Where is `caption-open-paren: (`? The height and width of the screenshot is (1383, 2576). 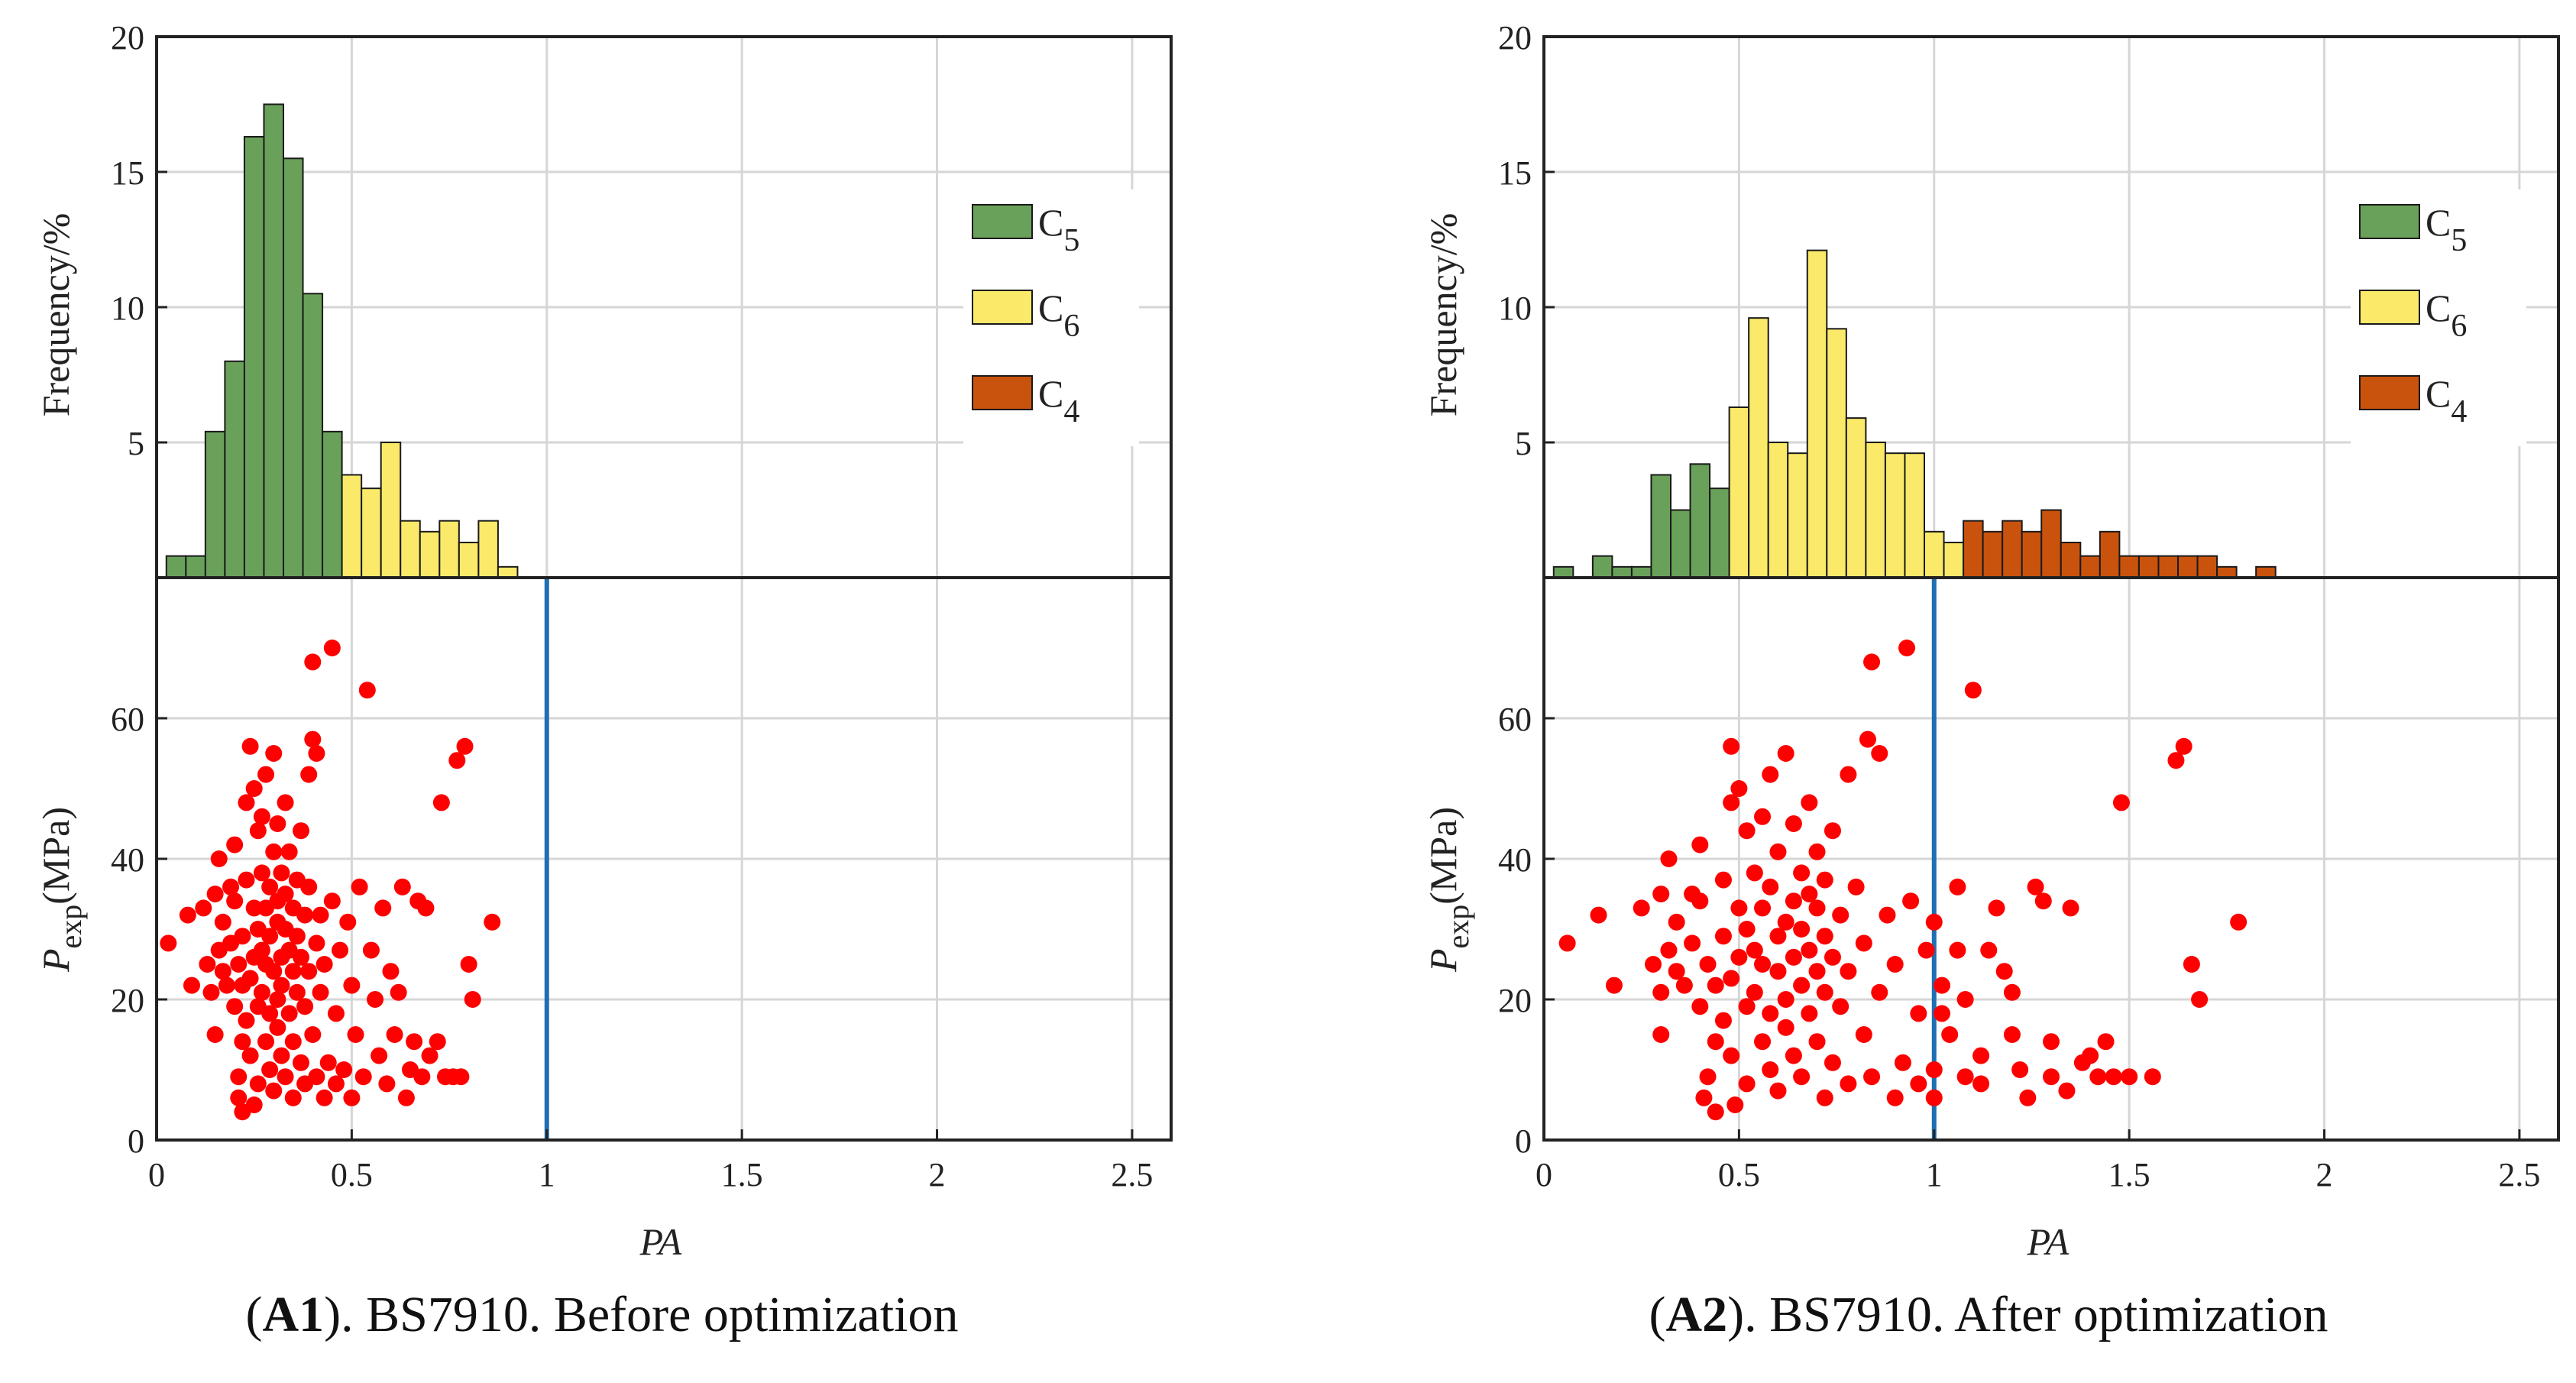 caption-open-paren: ( is located at coordinates (253, 1315).